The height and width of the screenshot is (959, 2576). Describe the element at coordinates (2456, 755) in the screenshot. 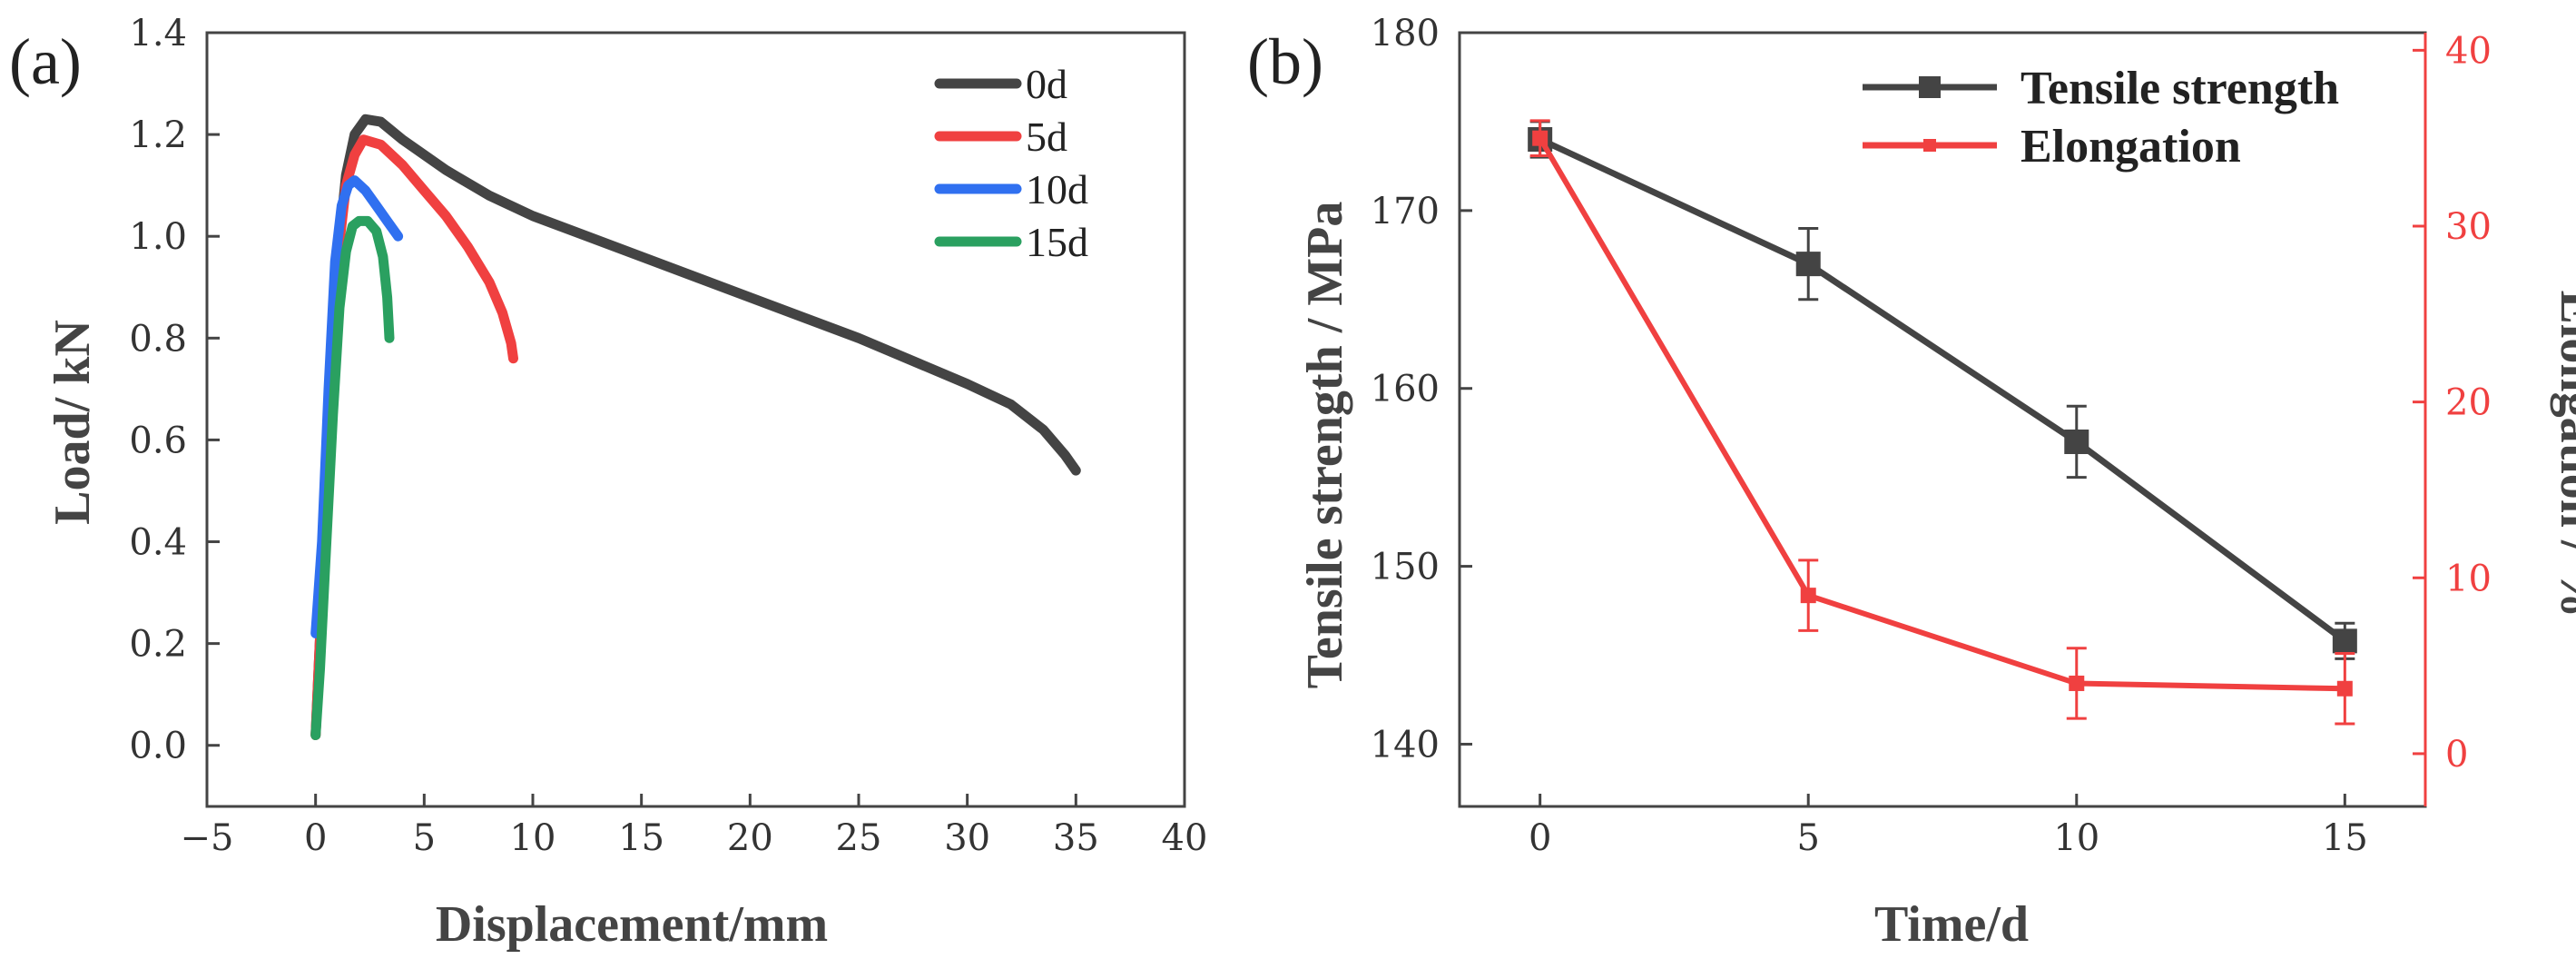

I see `panel-b-right-y-tick-label: 0` at that location.